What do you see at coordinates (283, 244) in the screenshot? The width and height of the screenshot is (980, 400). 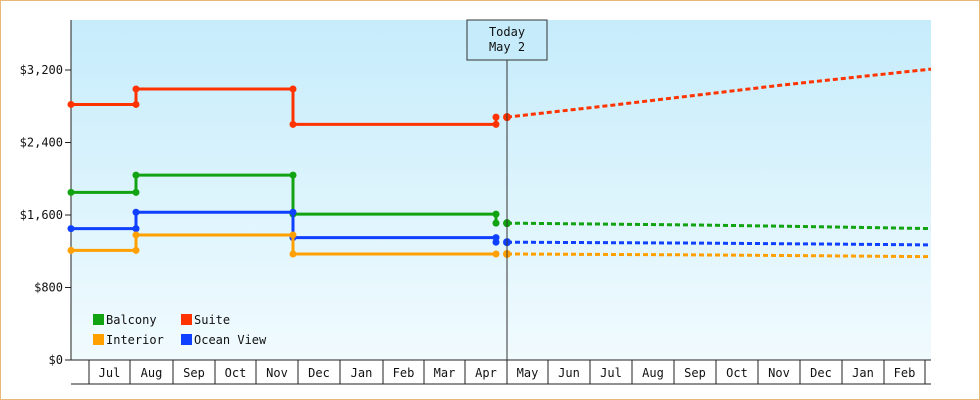 I see `series-line-interior` at bounding box center [283, 244].